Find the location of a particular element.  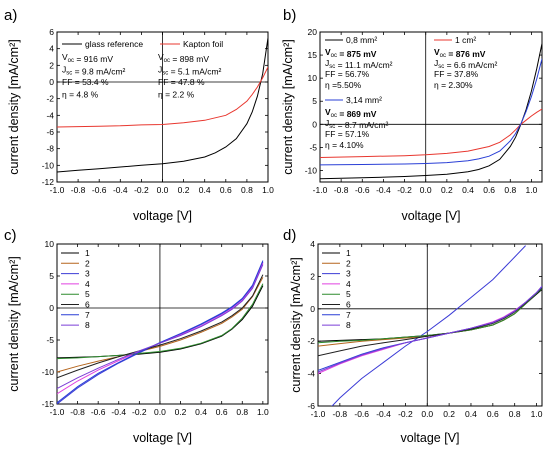

annotation-line: FF = 47.8 % is located at coordinates (181, 82).